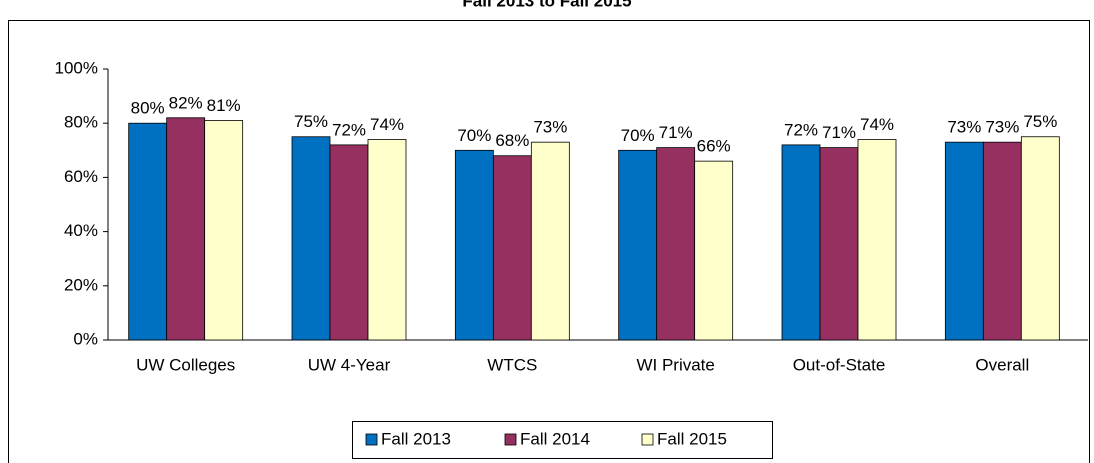 Image resolution: width=1094 pixels, height=463 pixels. What do you see at coordinates (416, 438) in the screenshot?
I see `legend-label: Fall 2013` at bounding box center [416, 438].